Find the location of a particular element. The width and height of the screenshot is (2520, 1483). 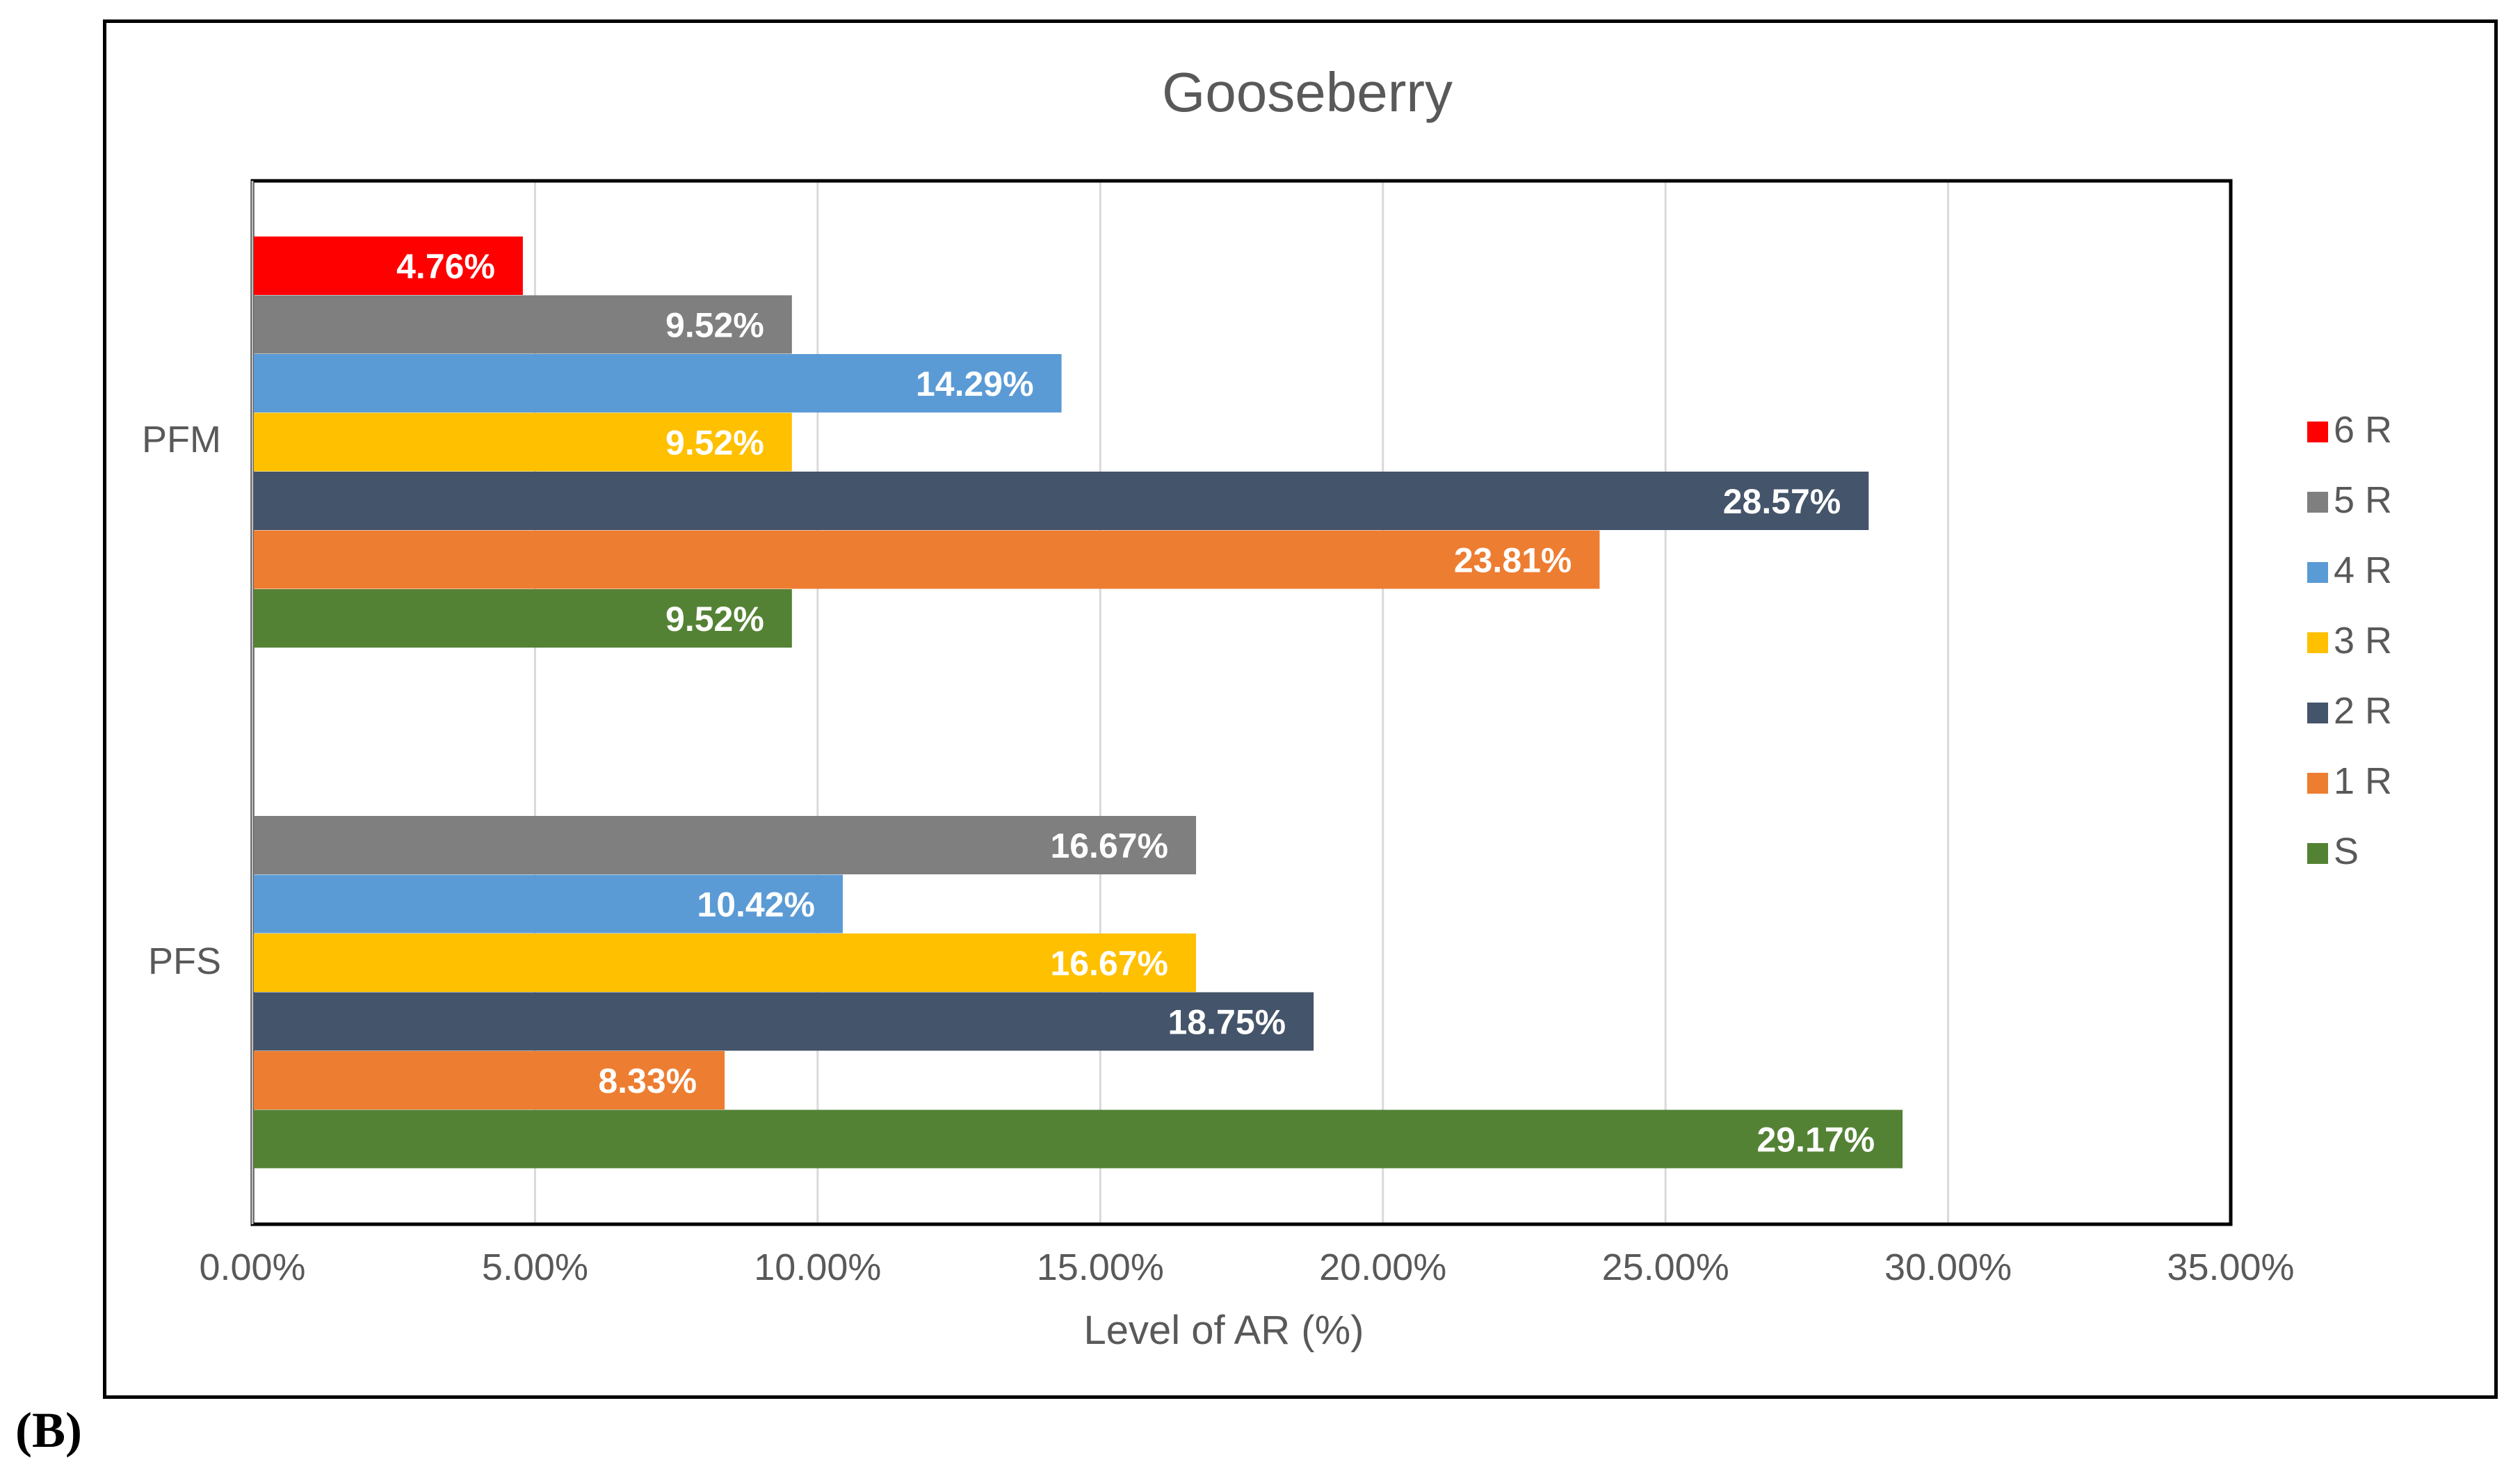

data-label: 14.29% is located at coordinates (975, 383).